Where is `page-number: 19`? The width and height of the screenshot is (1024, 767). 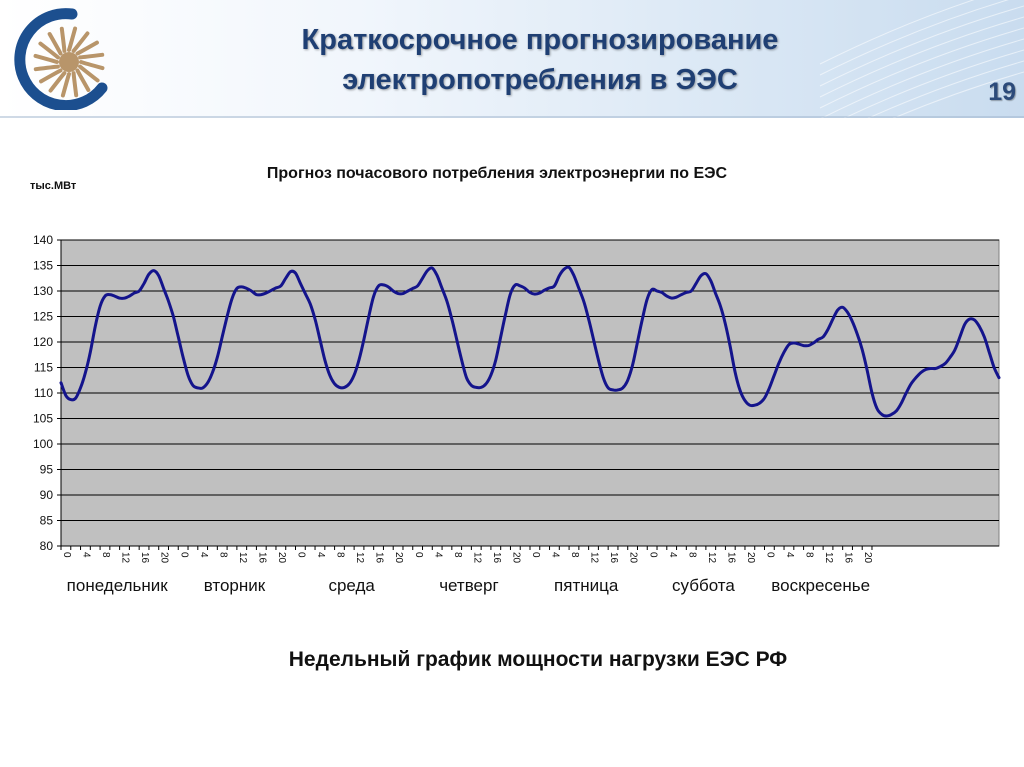
page-number: 19 is located at coordinates (1002, 92).